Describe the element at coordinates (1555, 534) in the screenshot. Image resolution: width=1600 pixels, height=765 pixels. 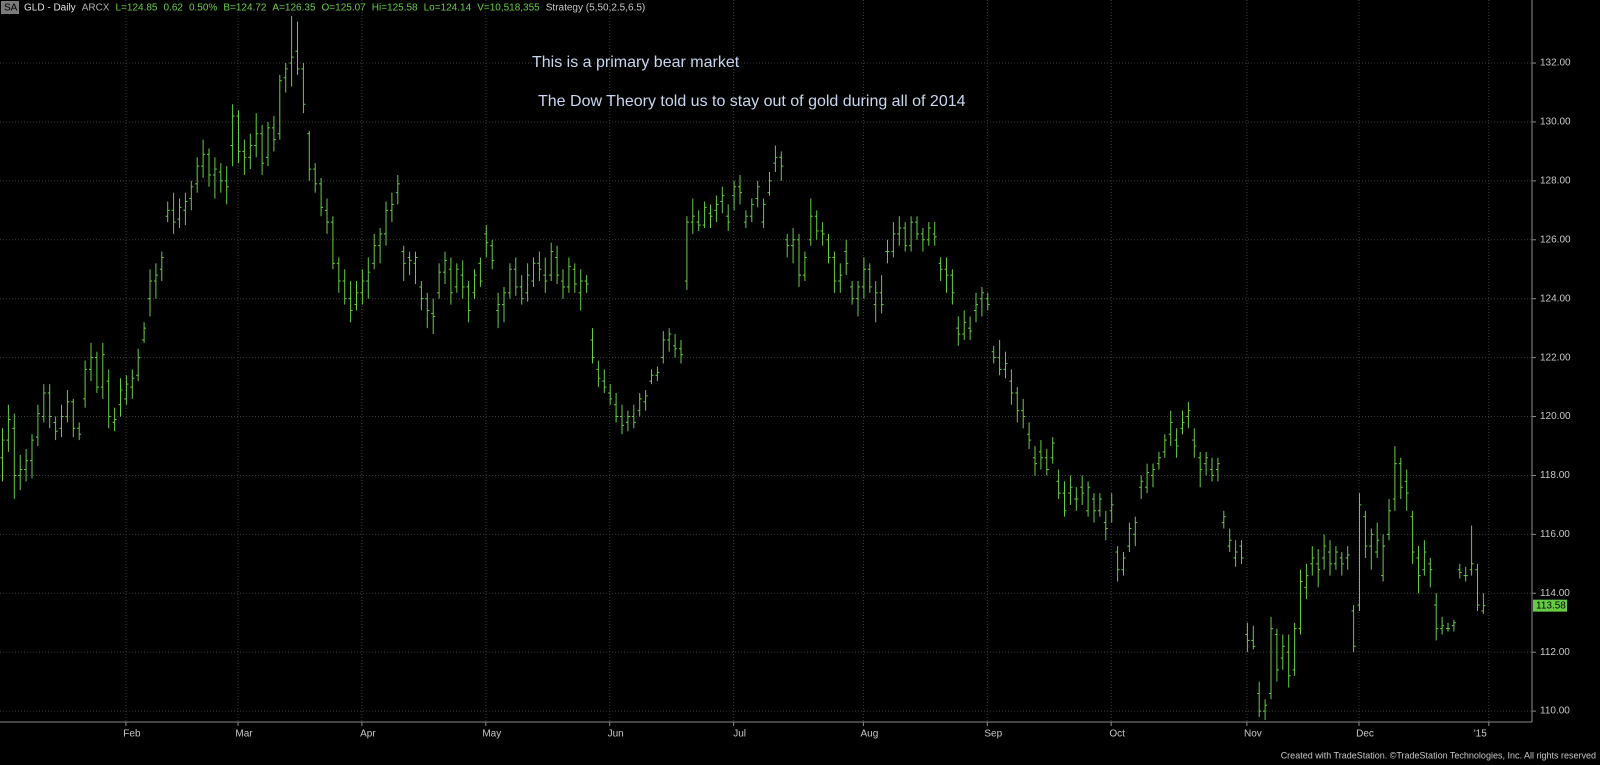
I see `y-tick-label: 116.00` at that location.